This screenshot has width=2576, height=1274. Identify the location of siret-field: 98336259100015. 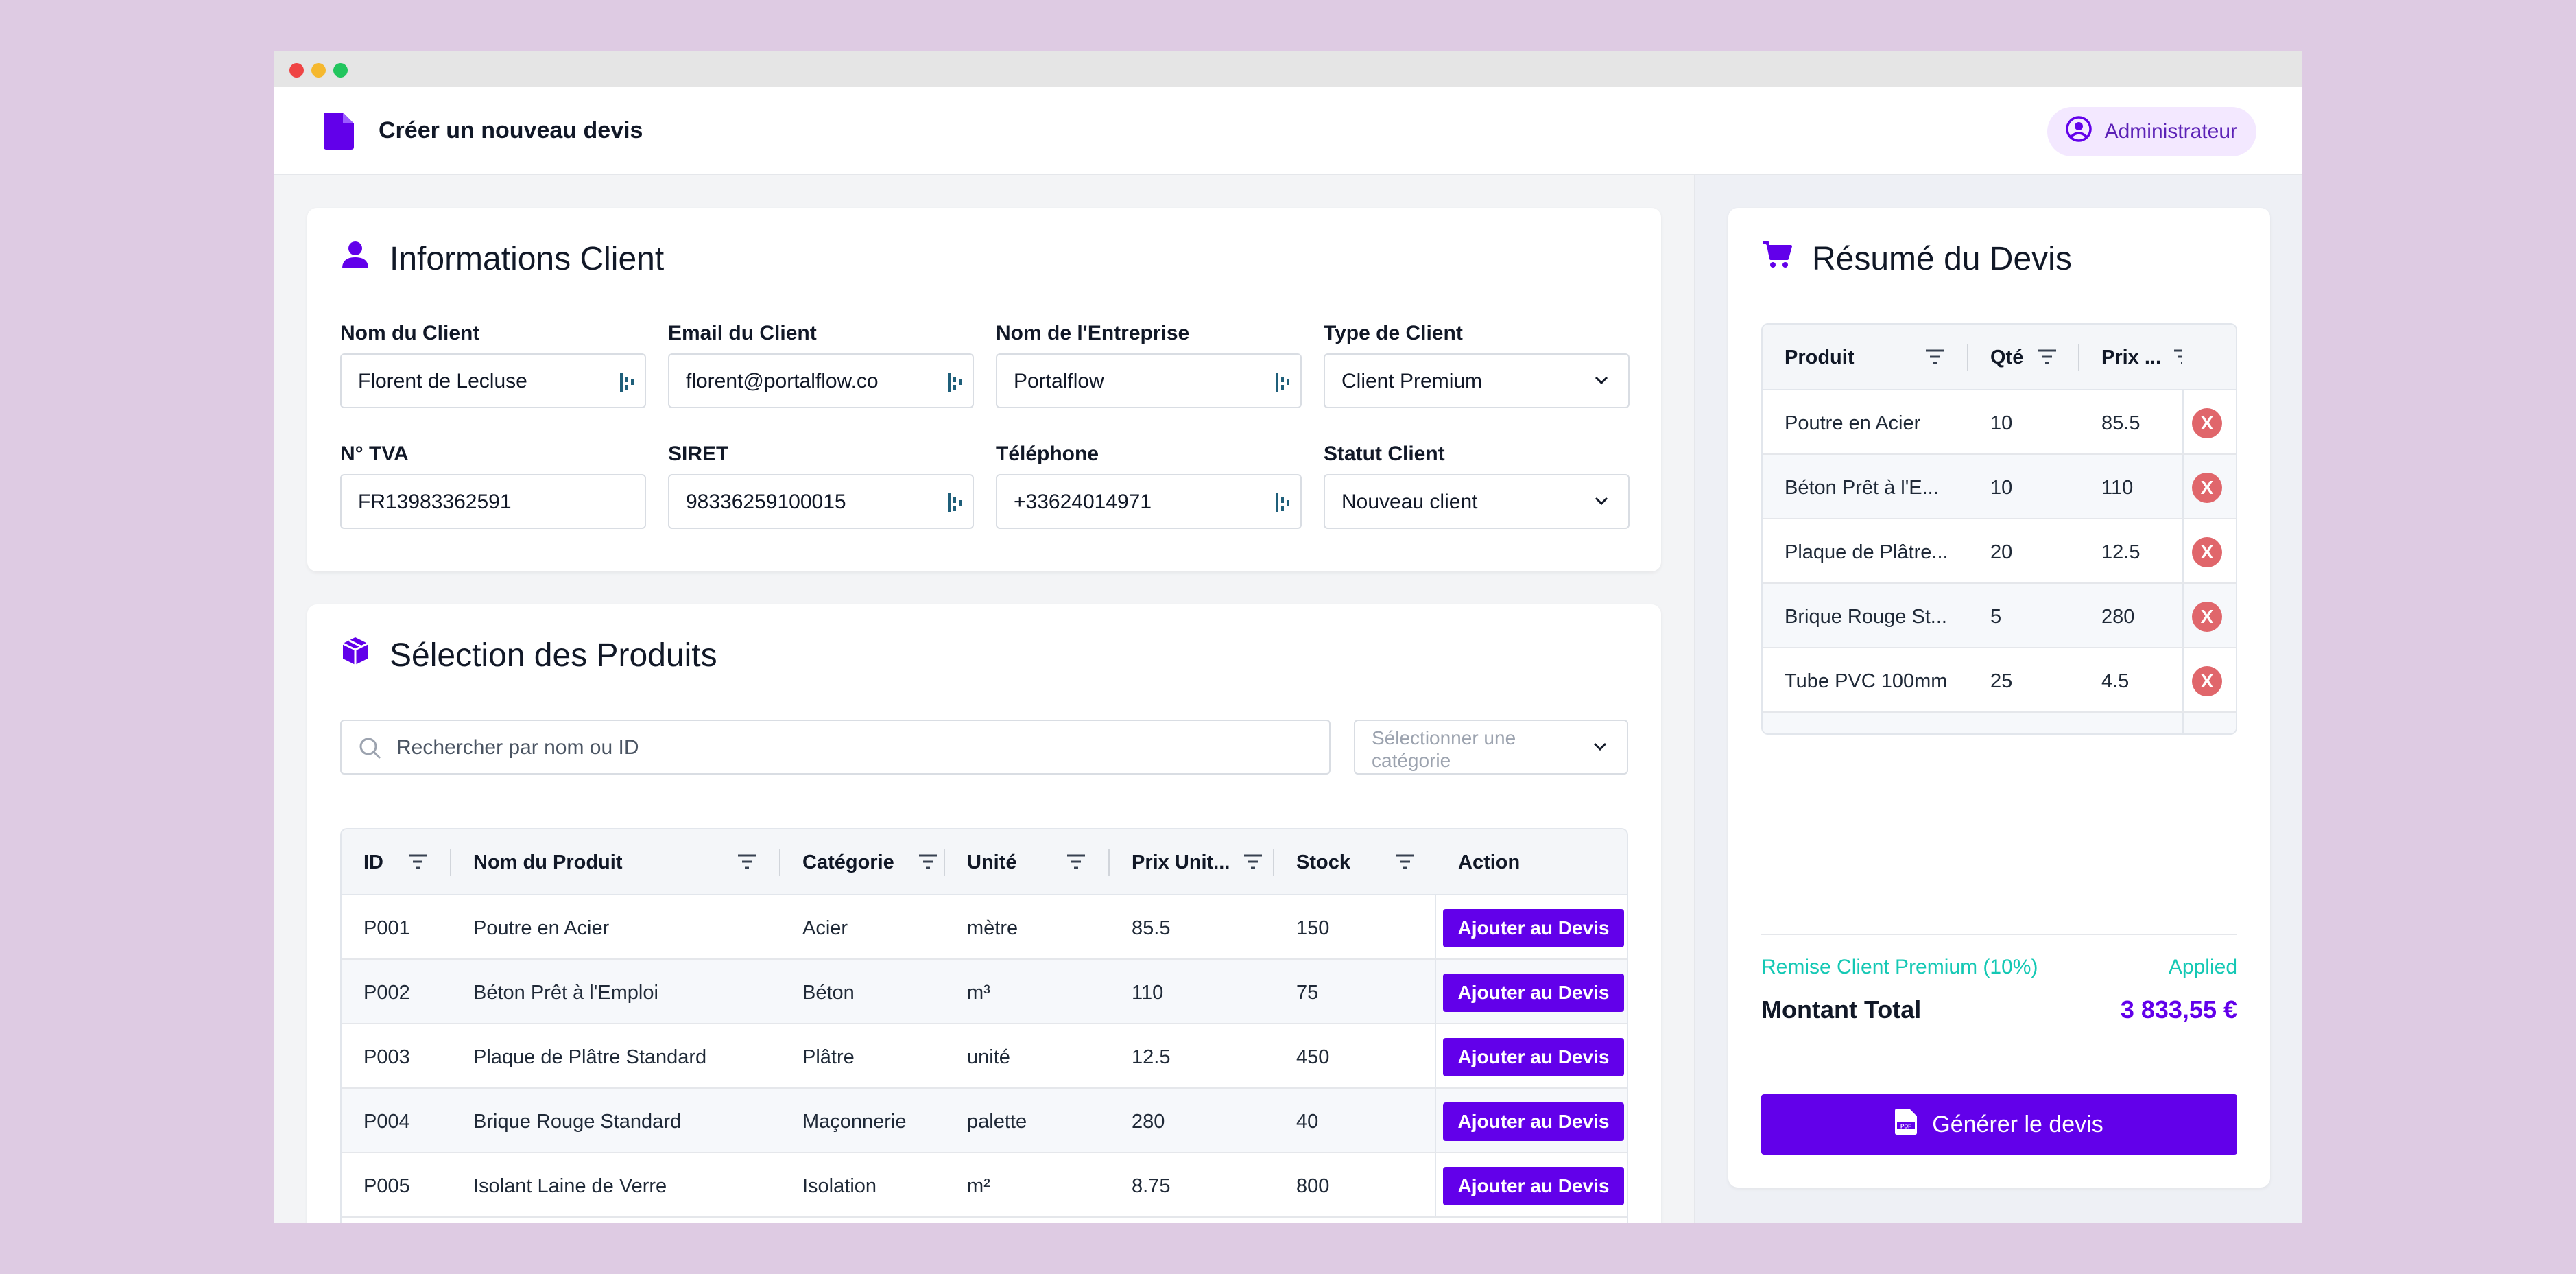
(821, 501).